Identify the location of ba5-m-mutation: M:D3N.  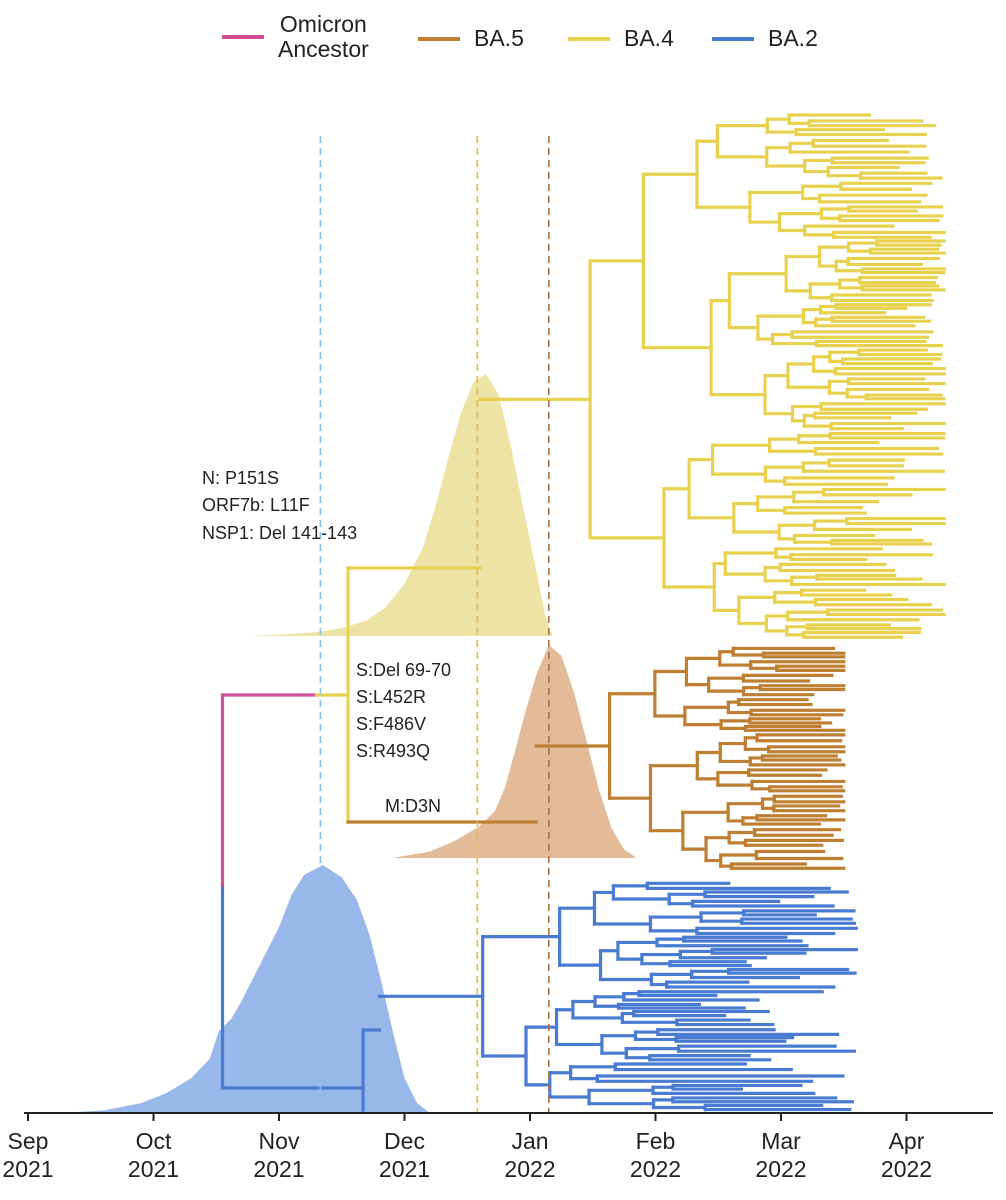
(413, 806).